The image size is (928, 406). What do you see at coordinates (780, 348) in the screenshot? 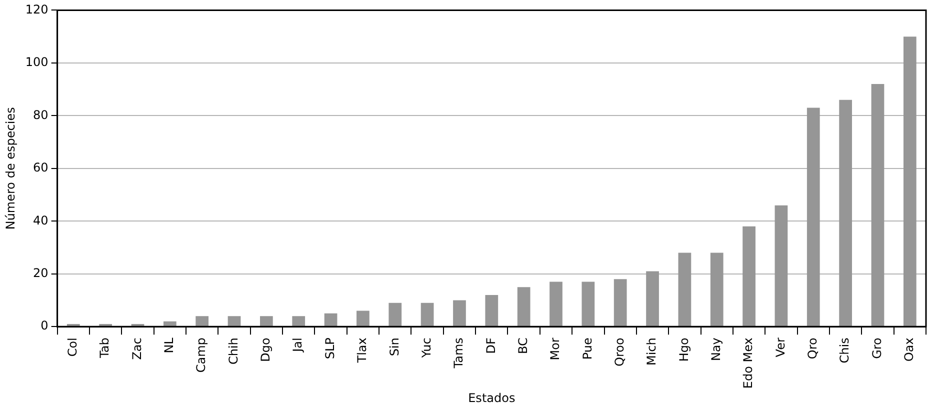
I see `x-tick-label: Ver` at bounding box center [780, 348].